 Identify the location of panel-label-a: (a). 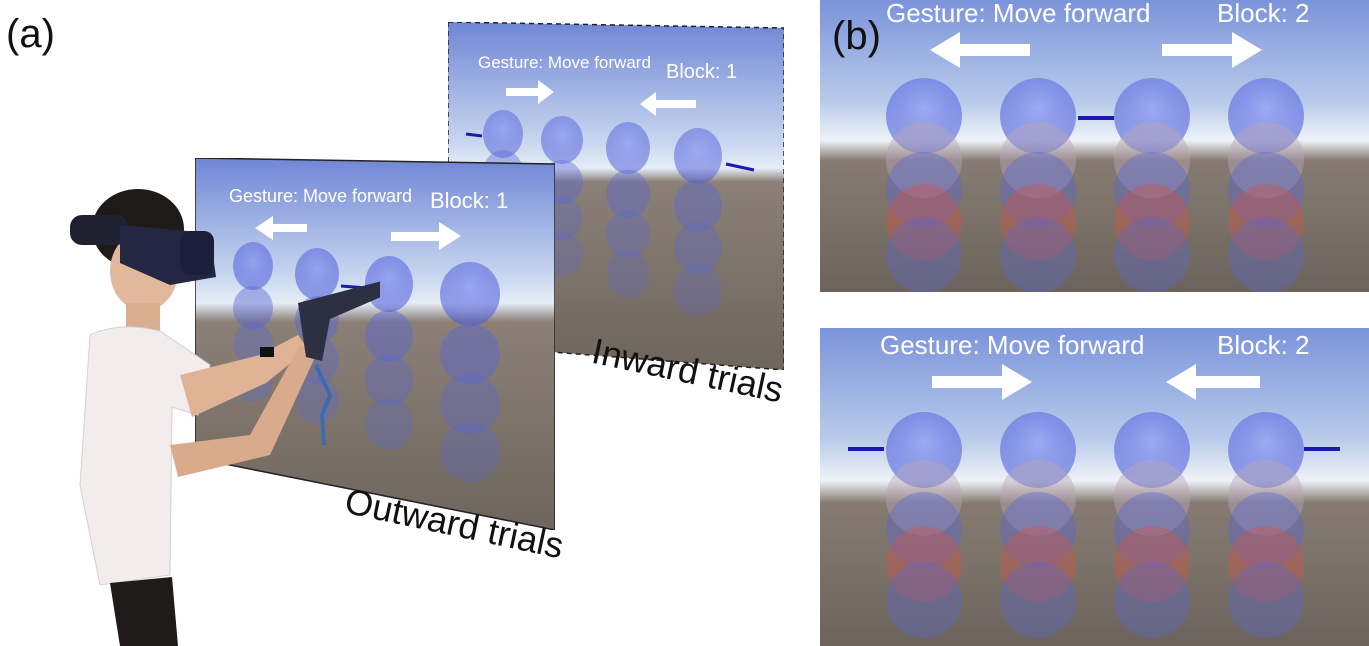
(30, 34).